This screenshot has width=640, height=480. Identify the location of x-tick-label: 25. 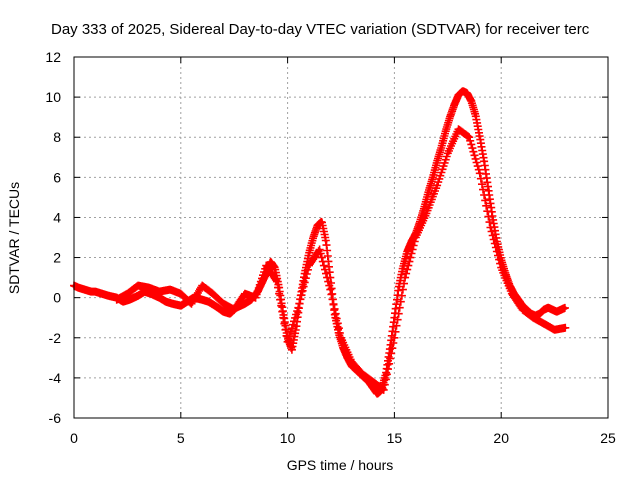
(608, 438).